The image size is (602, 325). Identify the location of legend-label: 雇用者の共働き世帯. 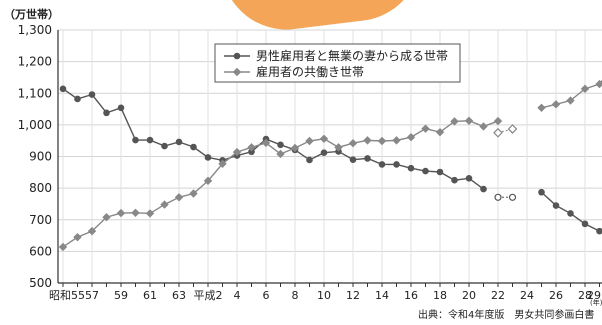
(310, 71).